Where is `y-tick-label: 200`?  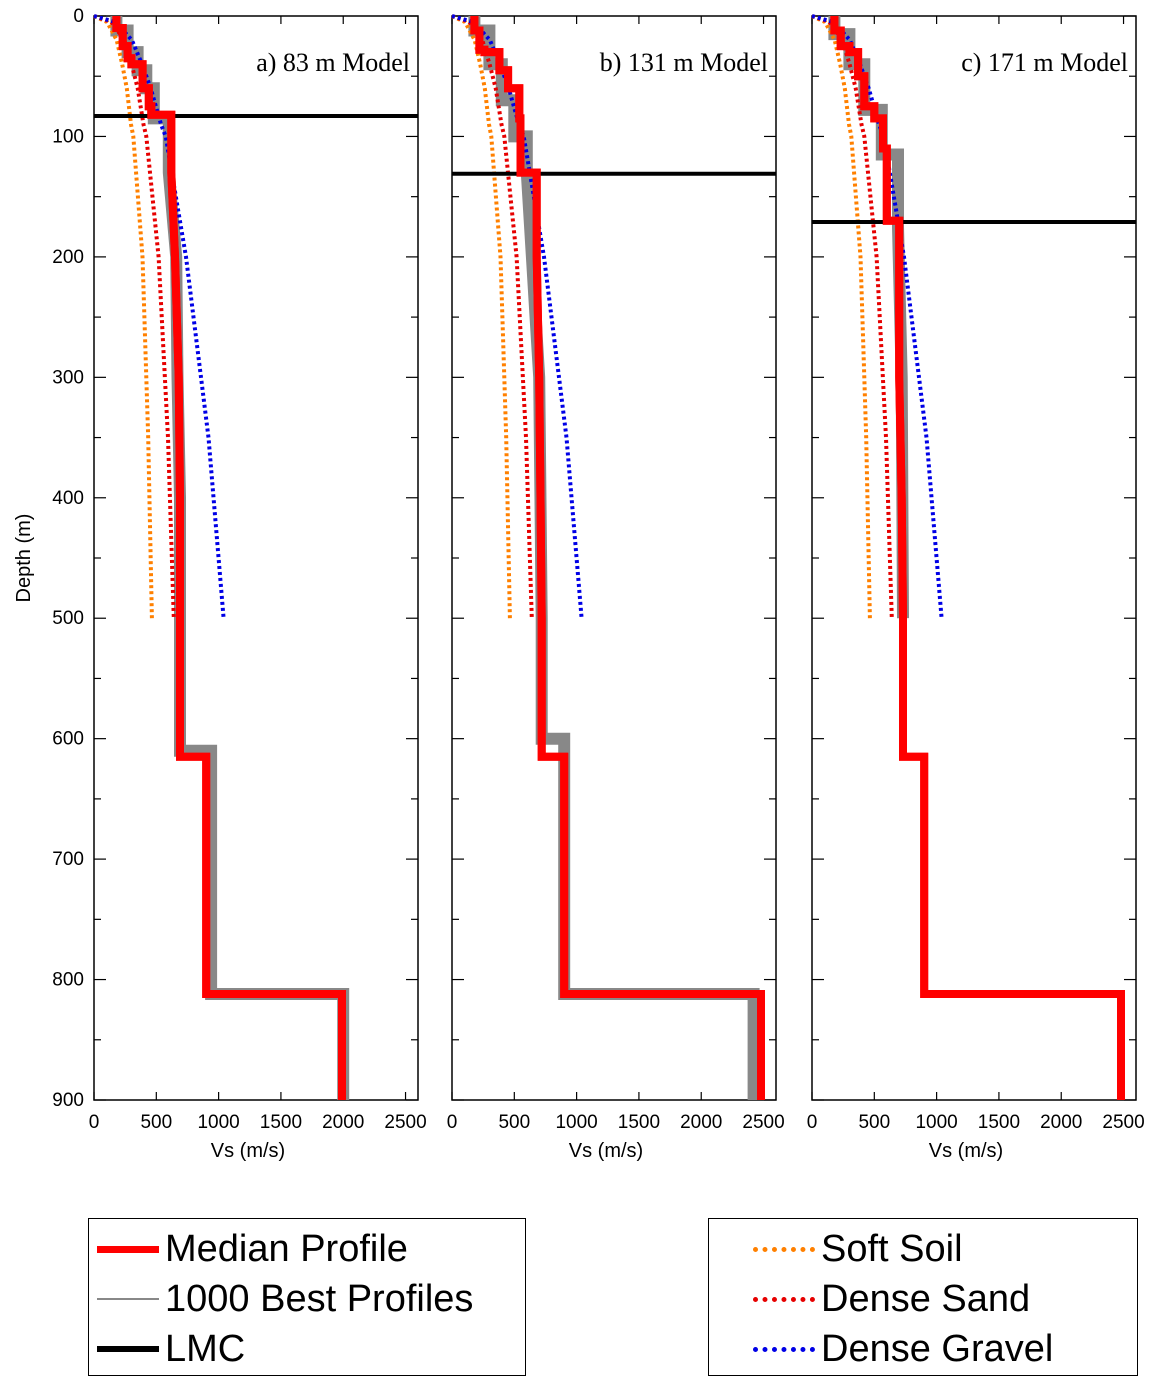 y-tick-label: 200 is located at coordinates (68, 257).